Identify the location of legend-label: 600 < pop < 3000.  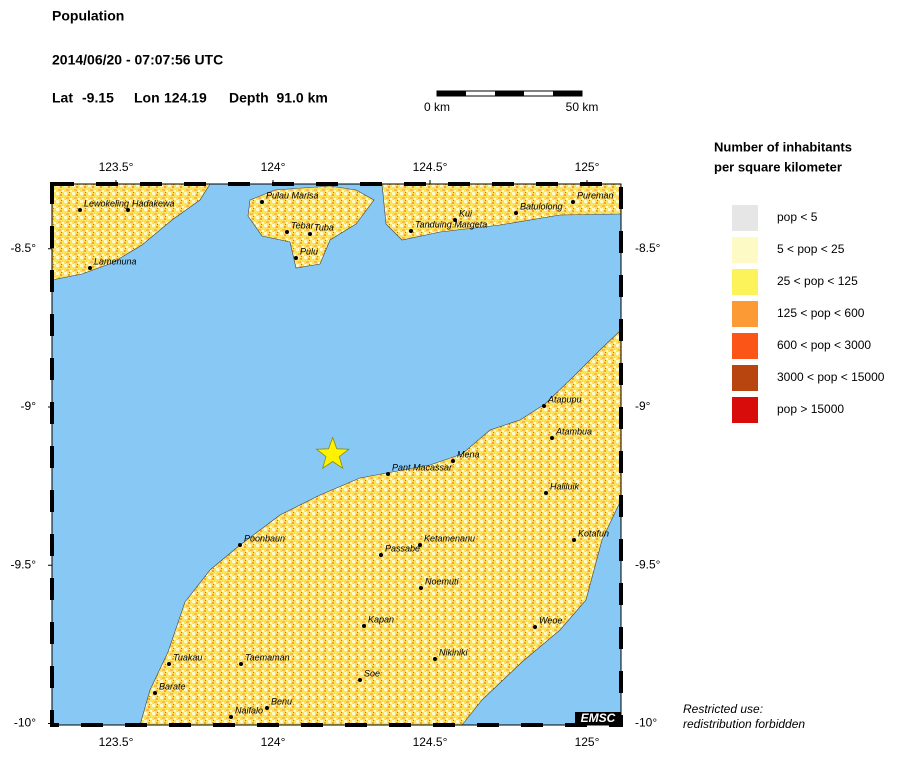
(824, 345).